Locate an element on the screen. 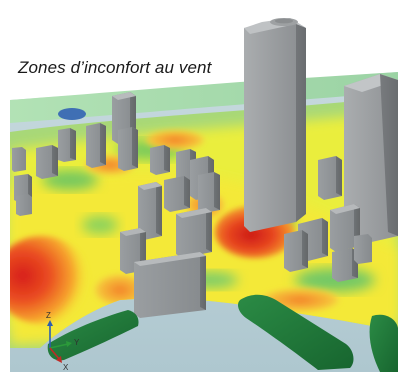 The height and width of the screenshot is (372, 398). axis-label-x: X is located at coordinates (66, 367).